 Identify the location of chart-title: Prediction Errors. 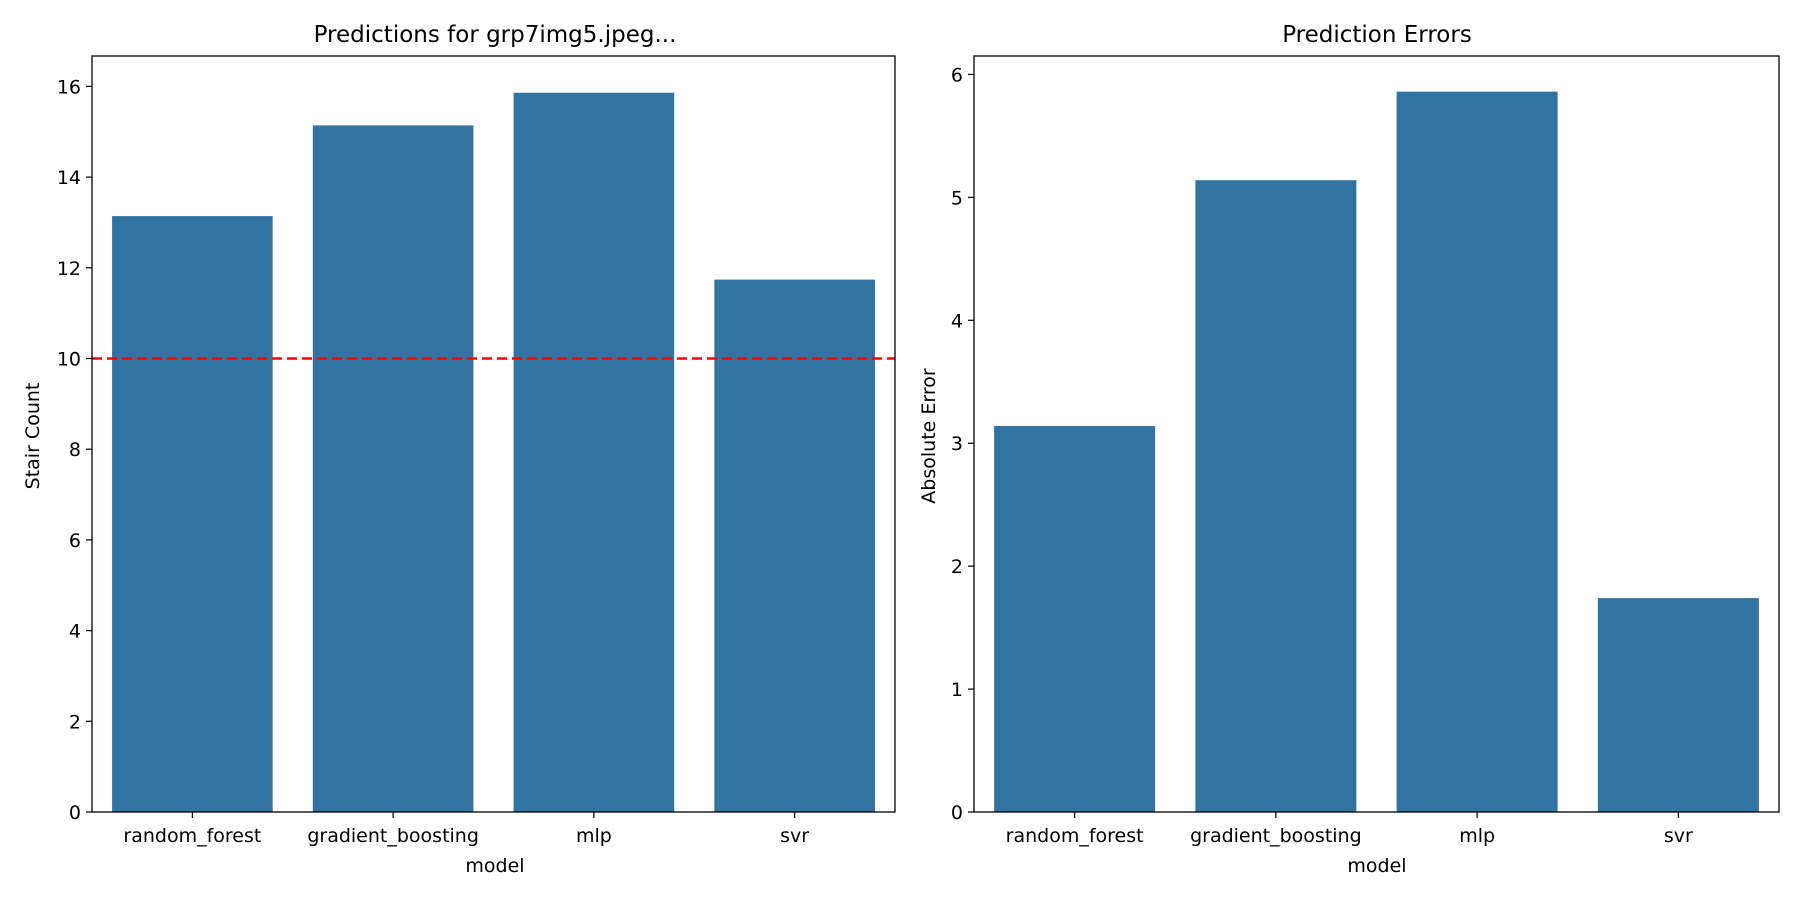
(1377, 35).